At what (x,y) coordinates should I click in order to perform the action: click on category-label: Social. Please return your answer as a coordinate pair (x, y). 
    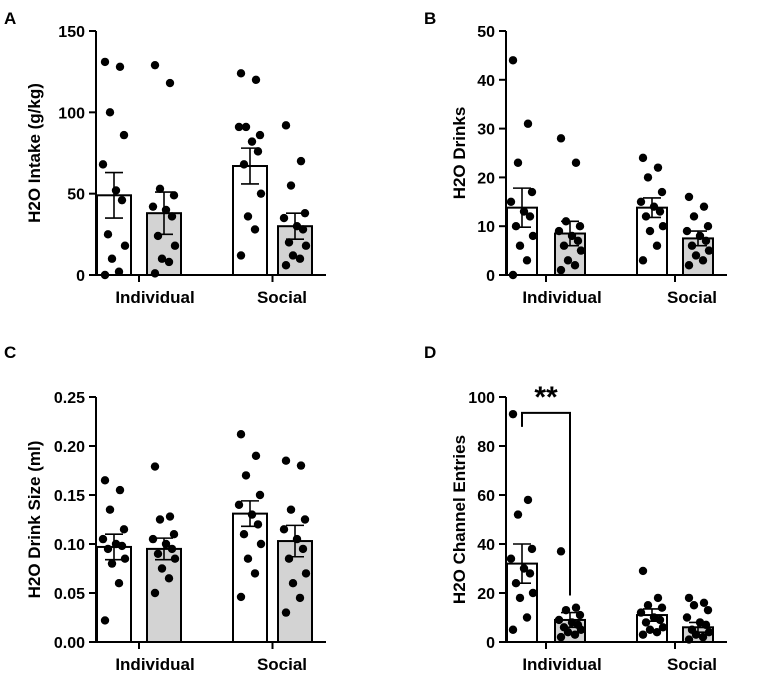
    Looking at the image, I should click on (692, 664).